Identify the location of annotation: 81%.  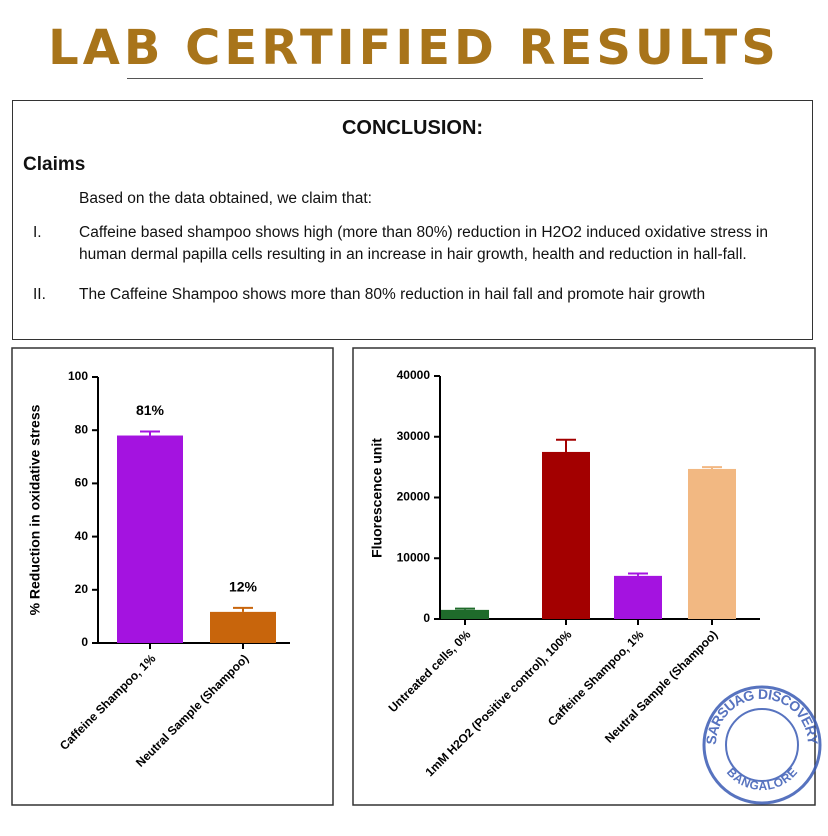
(150, 410).